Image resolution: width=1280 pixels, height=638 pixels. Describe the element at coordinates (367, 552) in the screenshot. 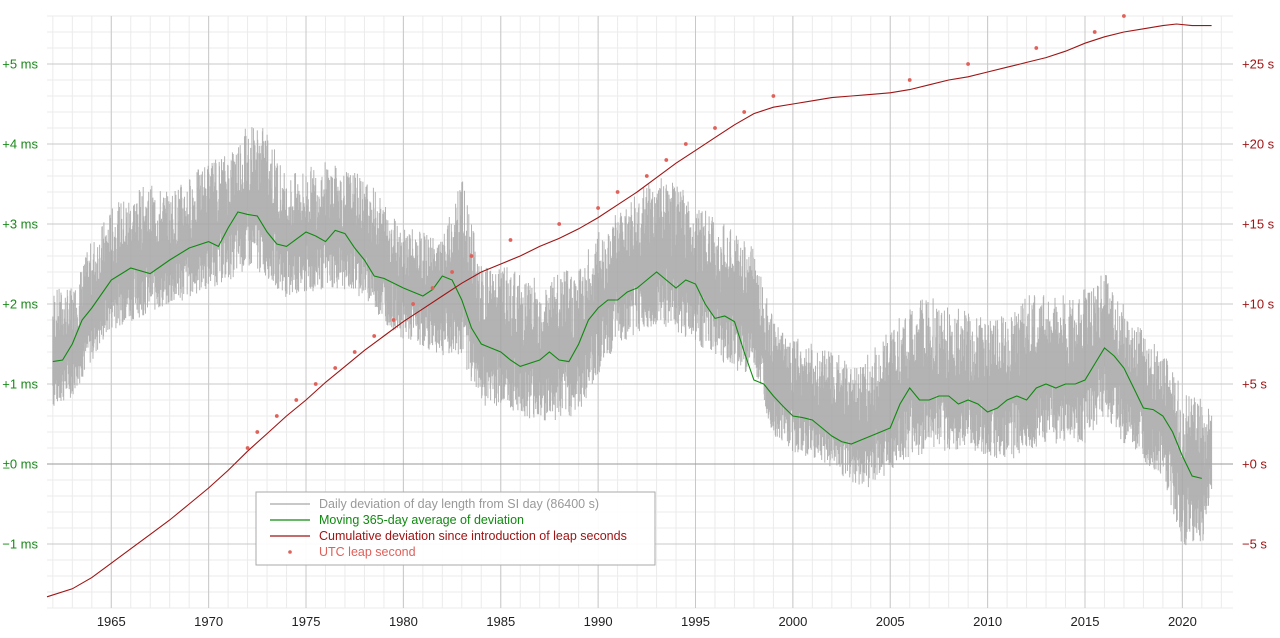

I see `legend-label-leap: UTC leap second` at that location.